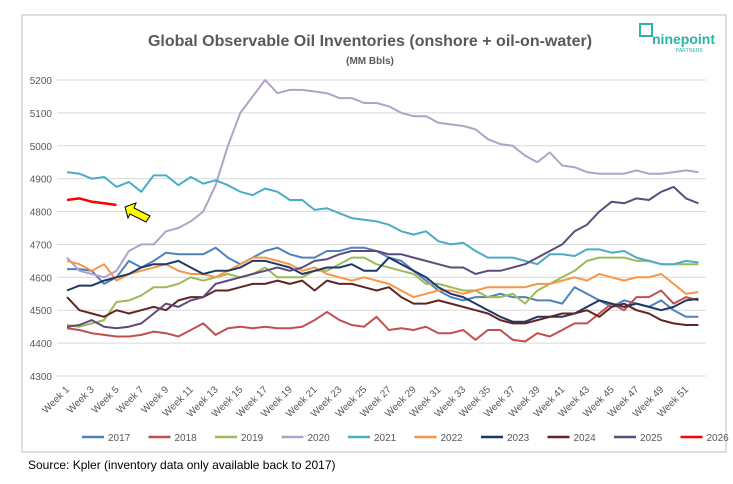 The height and width of the screenshot is (484, 733). What do you see at coordinates (186, 438) in the screenshot?
I see `legend-label: 2018` at bounding box center [186, 438].